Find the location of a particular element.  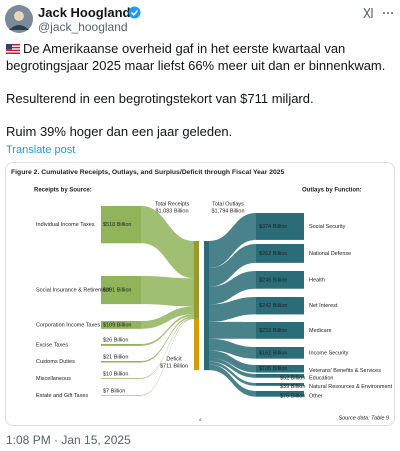

receipt-label: Social Insurance & Retirement is located at coordinates (73, 291).